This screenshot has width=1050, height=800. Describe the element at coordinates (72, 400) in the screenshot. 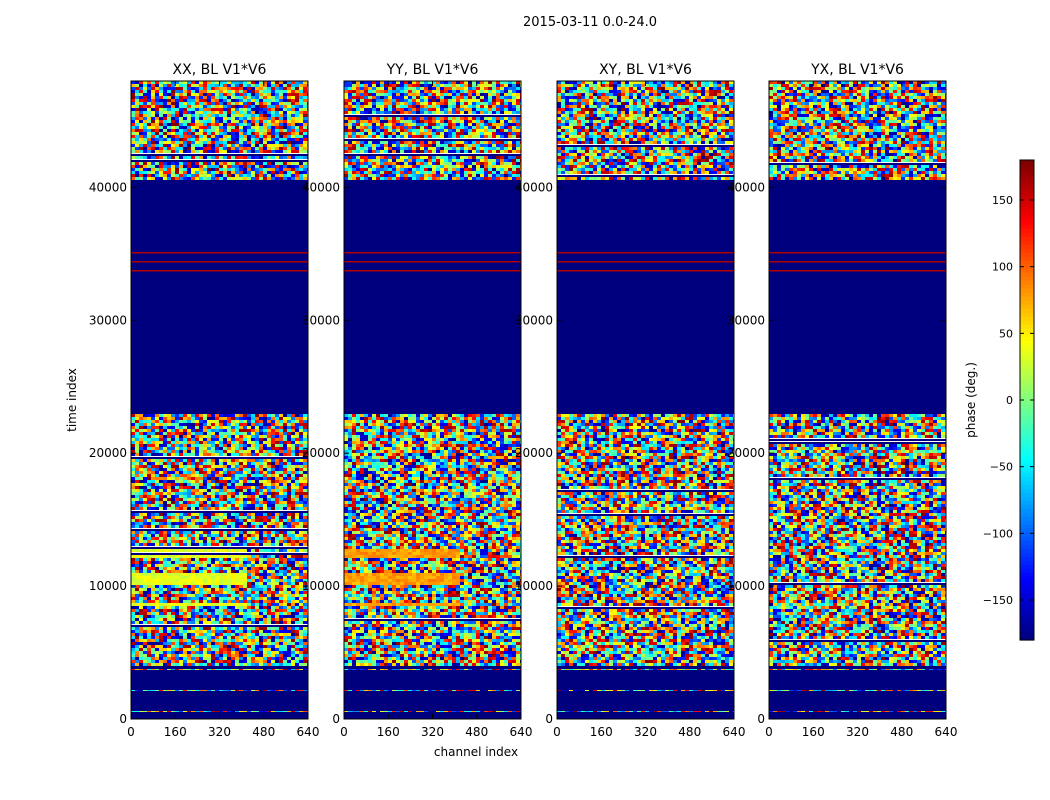

I see `y-axis-label: time index` at that location.